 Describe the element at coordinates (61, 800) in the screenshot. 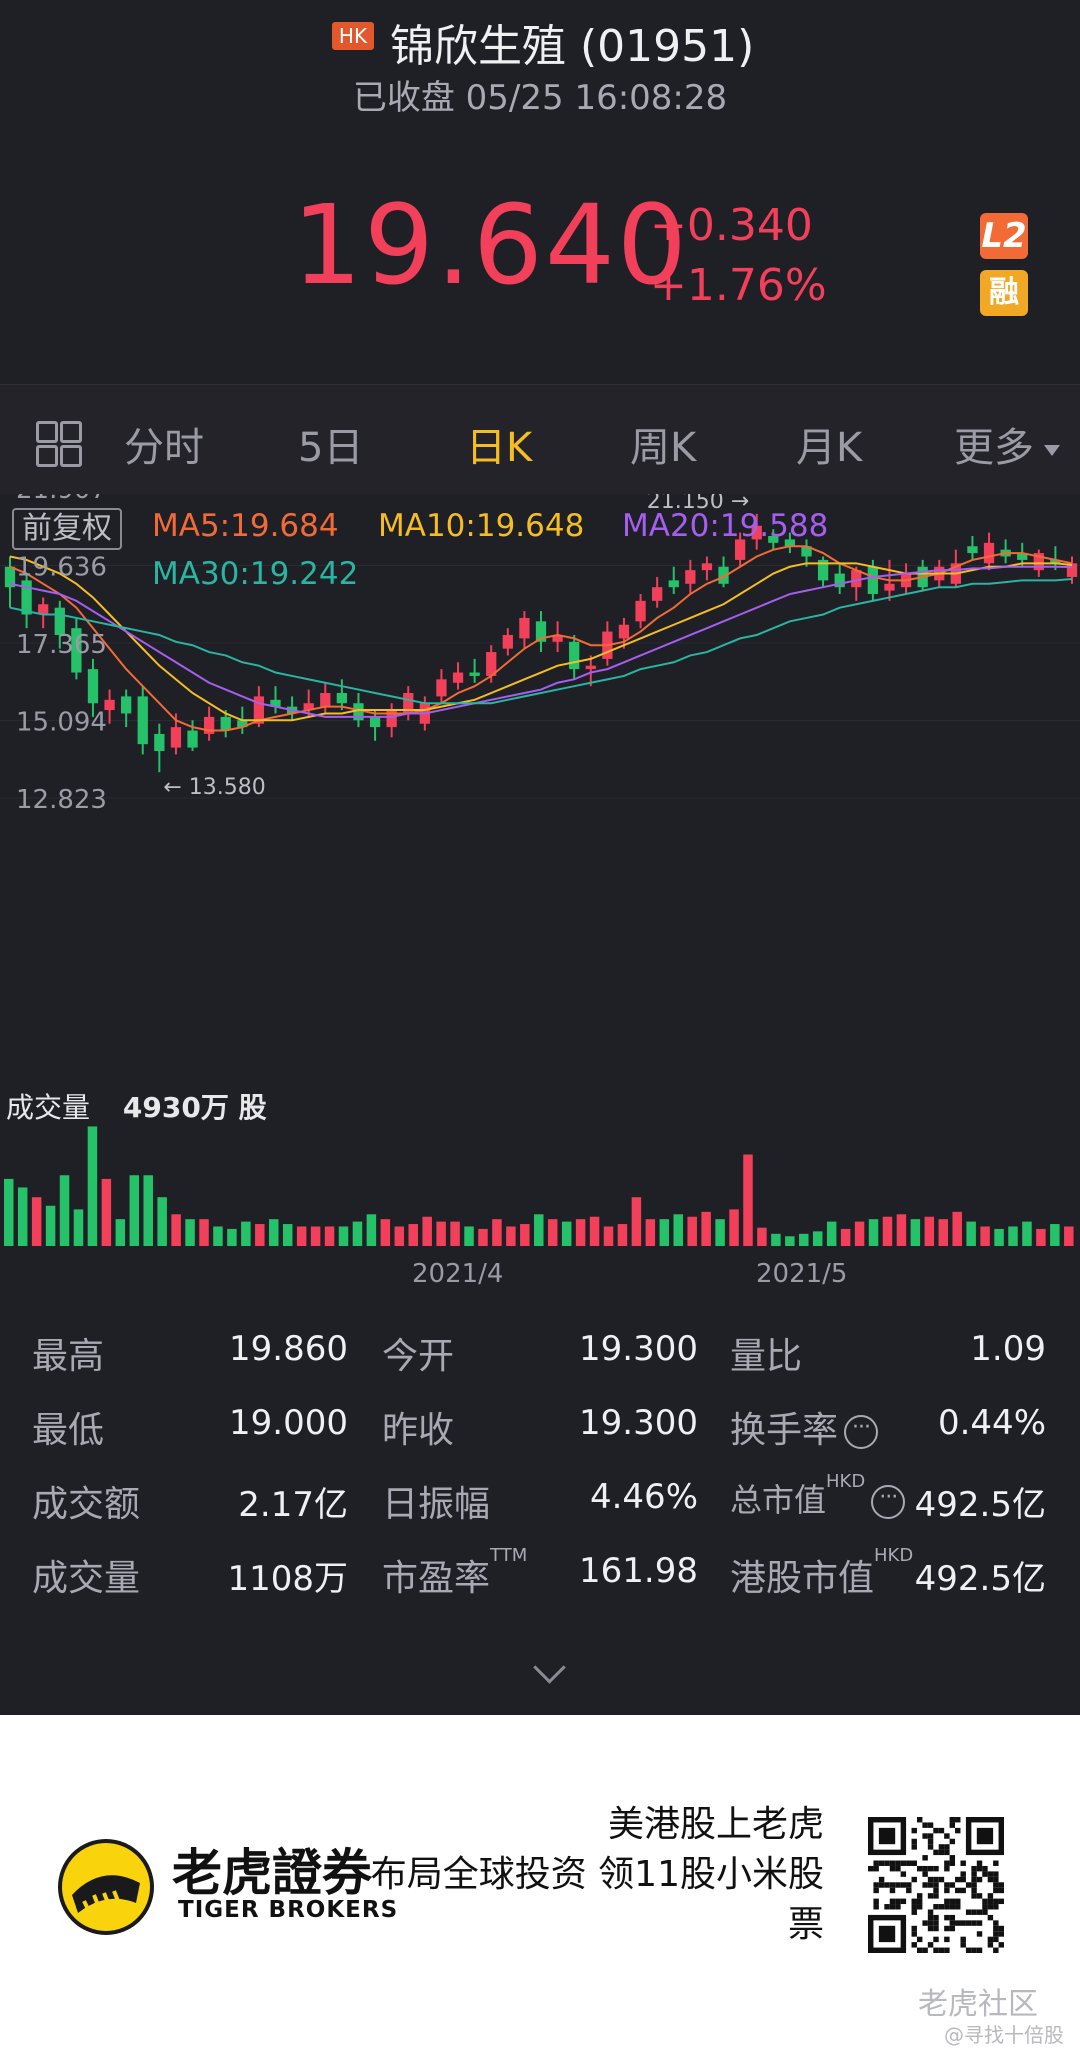

I see `y-tick-label: 12.823` at that location.